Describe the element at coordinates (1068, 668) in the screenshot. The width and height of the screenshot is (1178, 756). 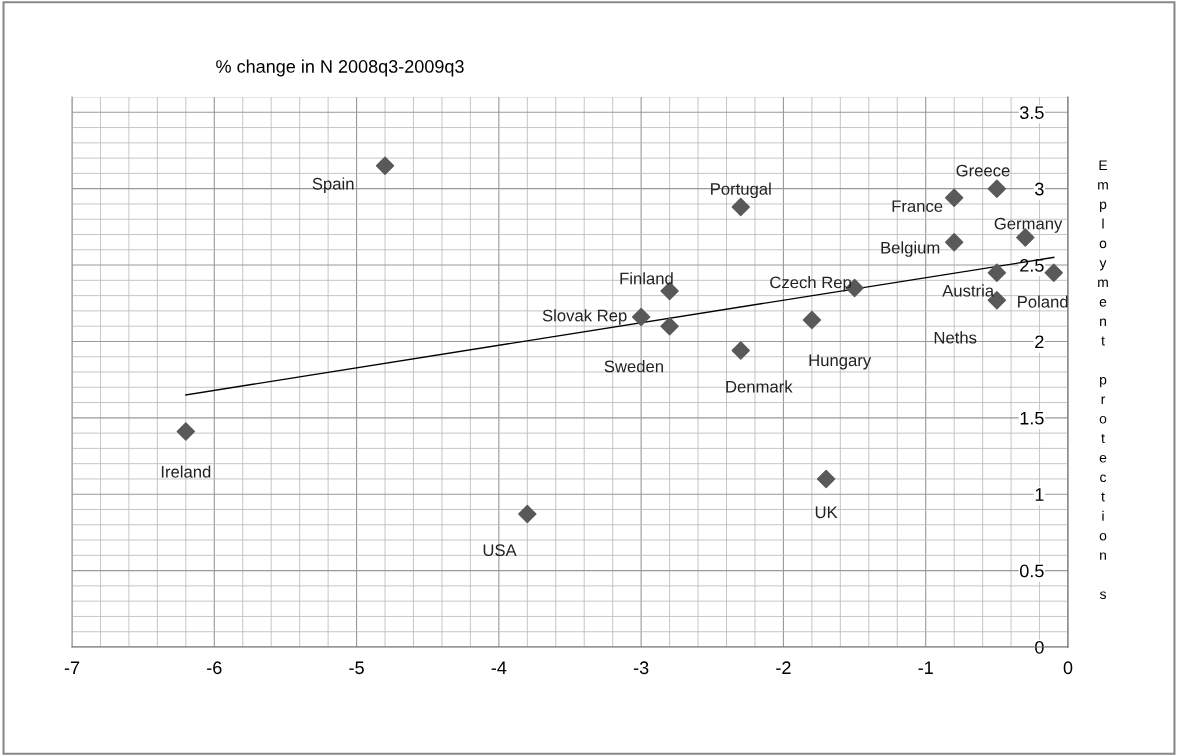
I see `x-tick-label: 0` at that location.